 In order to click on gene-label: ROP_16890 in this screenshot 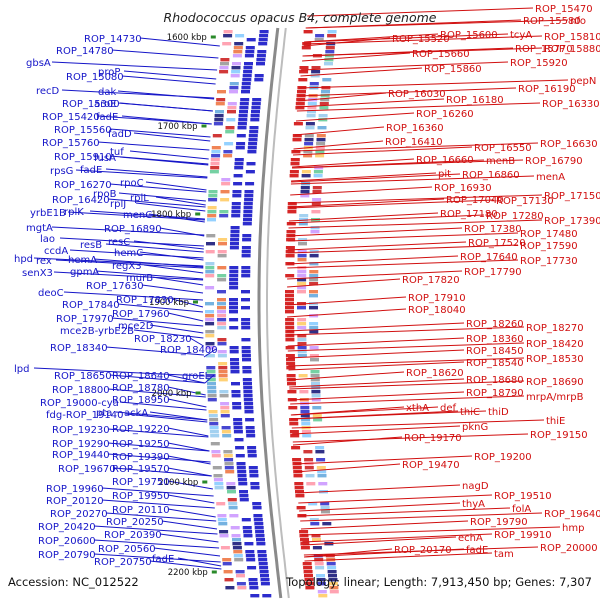, I will do `click(133, 229)`.